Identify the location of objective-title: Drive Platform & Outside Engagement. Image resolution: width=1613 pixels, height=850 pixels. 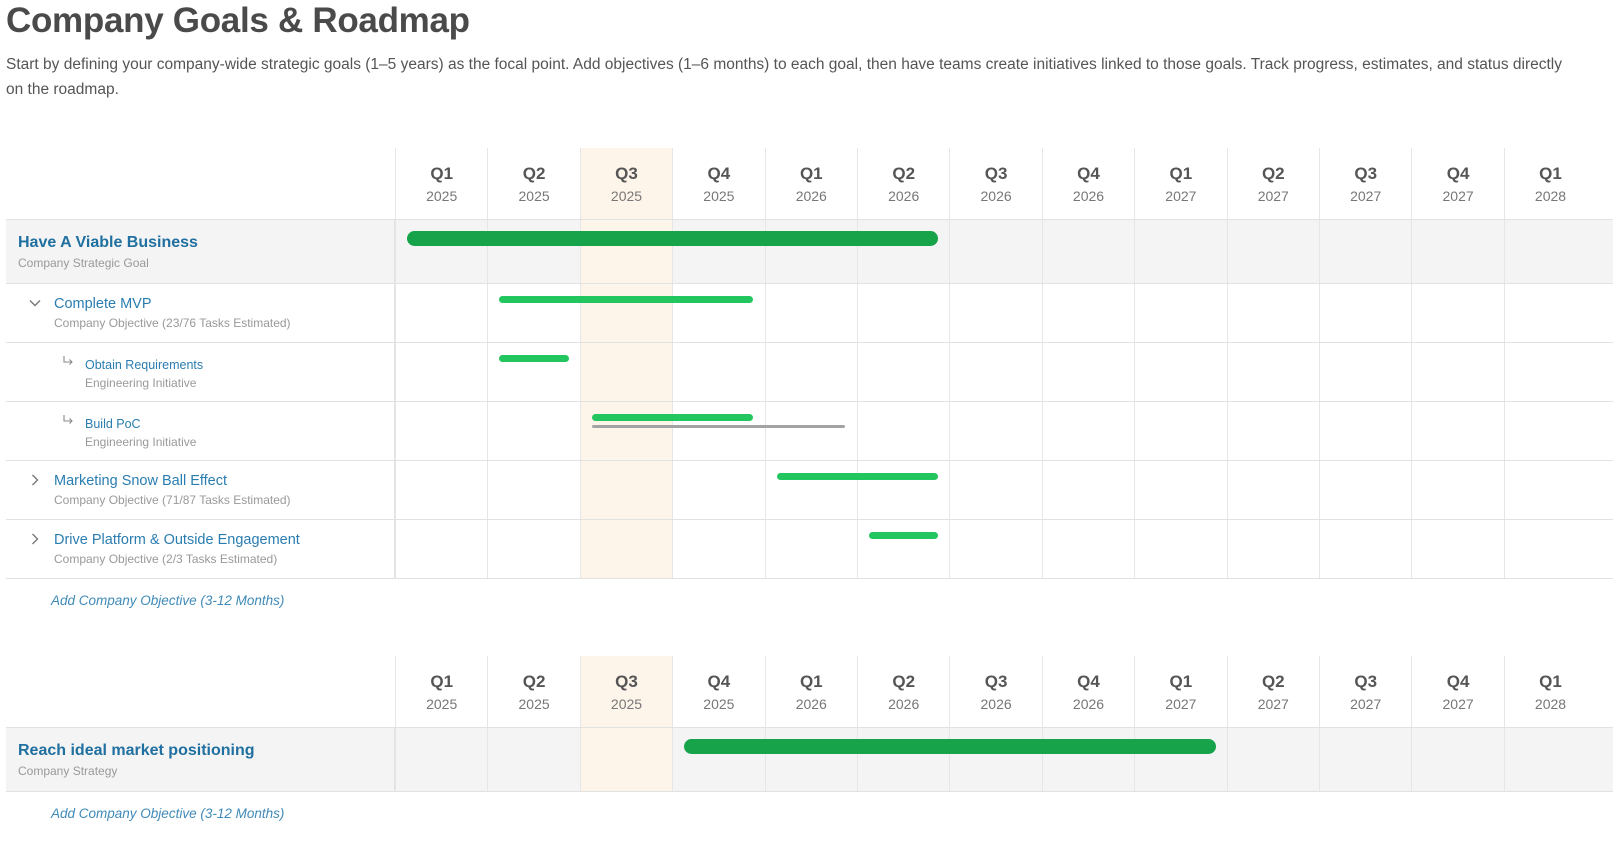
(177, 540).